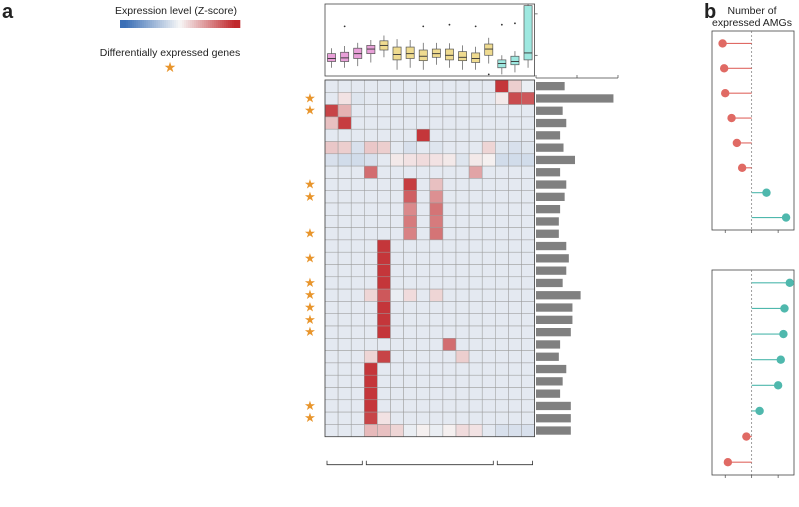  Describe the element at coordinates (429, 463) in the screenshot. I see `group-brackets` at that location.